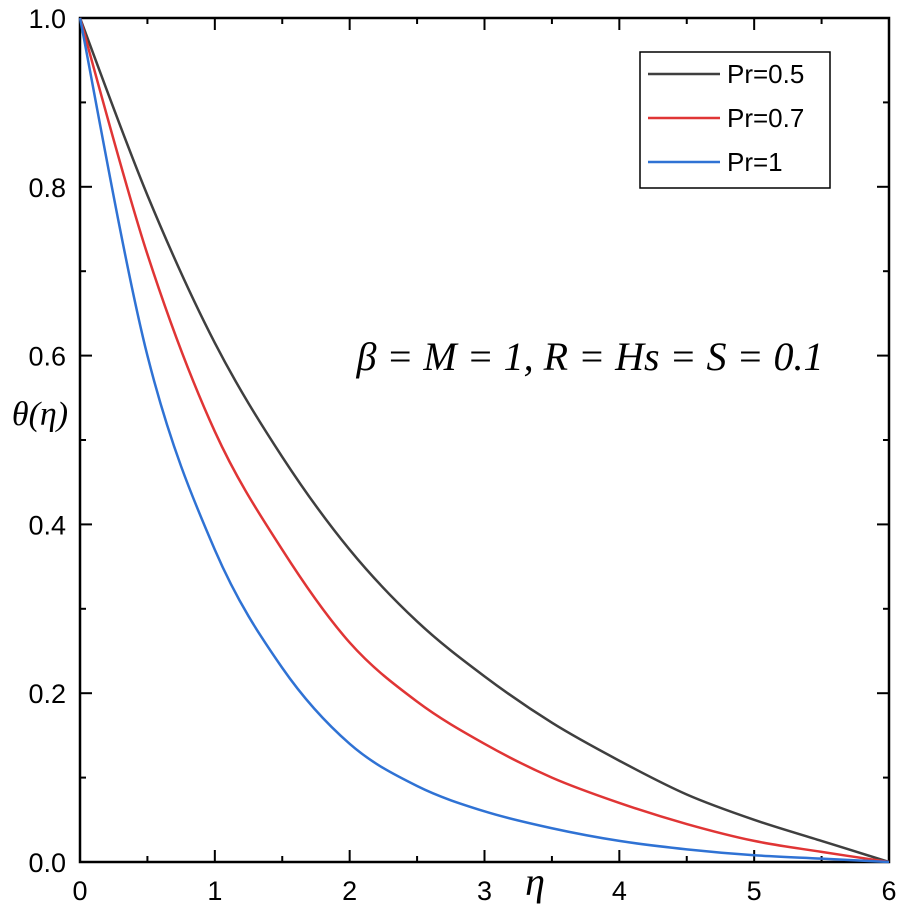  I want to click on x-tick-label: 2, so click(349, 891).